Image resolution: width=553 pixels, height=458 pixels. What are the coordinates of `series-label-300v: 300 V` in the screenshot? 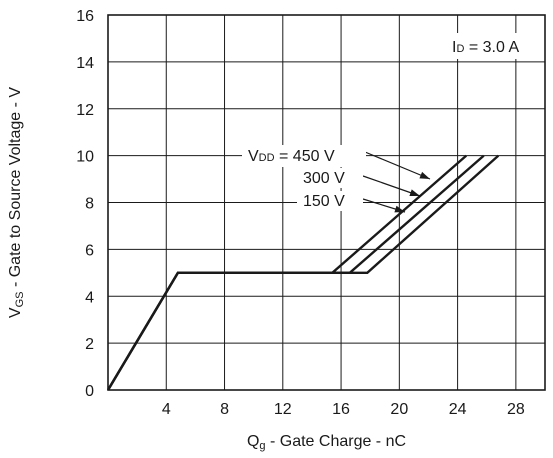 It's located at (324, 178).